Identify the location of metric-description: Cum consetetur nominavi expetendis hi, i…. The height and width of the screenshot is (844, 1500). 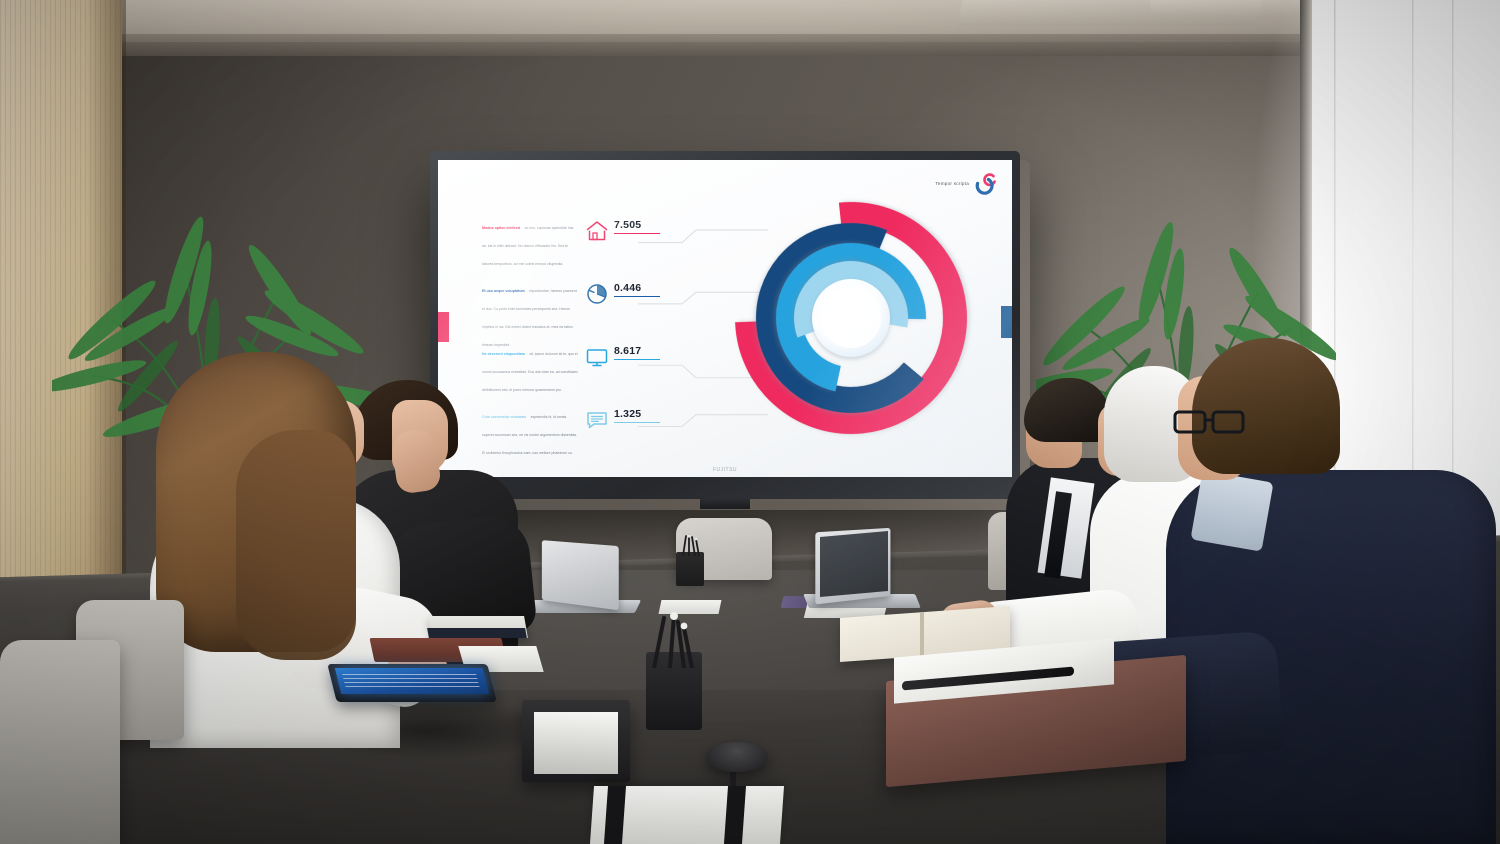
(530, 431).